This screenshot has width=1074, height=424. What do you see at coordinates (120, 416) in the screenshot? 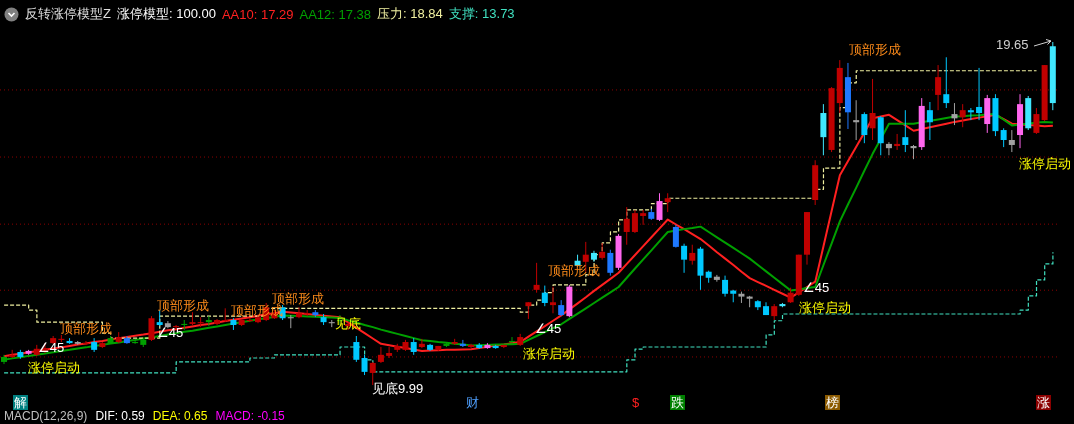
I see `text: DIF: 0.59` at bounding box center [120, 416].